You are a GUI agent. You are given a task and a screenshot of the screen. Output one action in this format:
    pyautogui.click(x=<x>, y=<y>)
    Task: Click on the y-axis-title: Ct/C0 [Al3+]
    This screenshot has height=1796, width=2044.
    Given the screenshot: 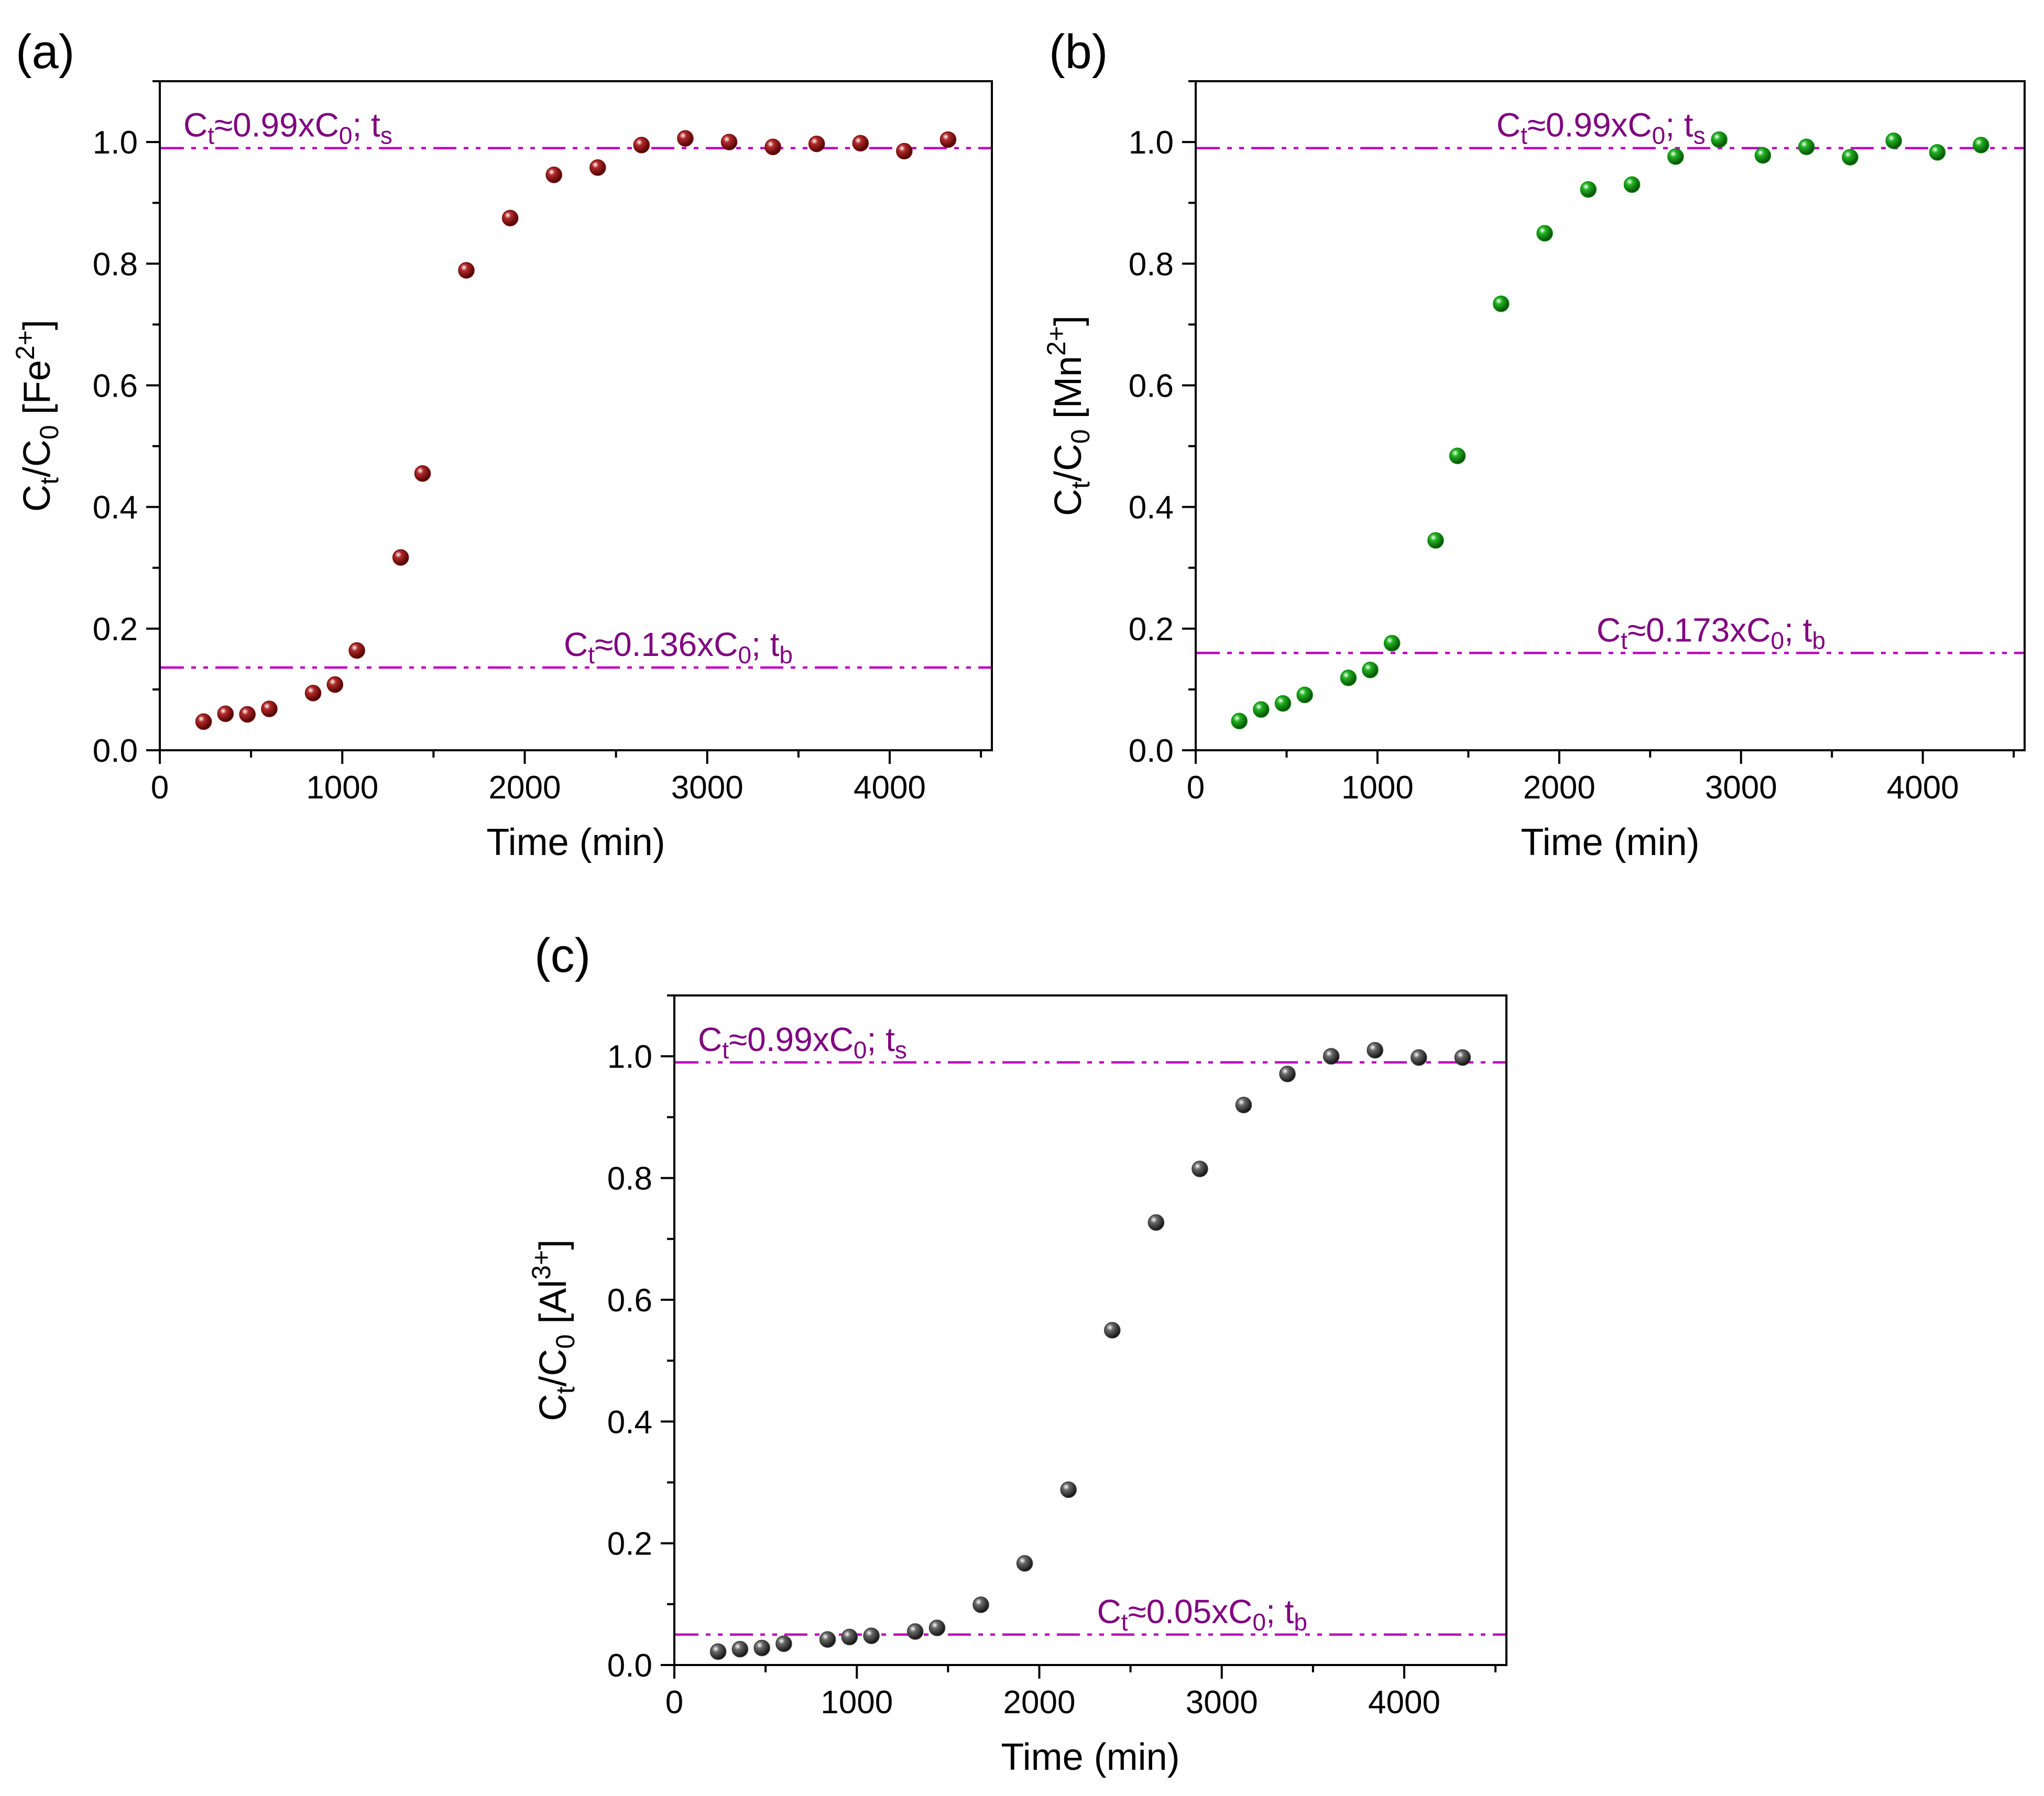 What is the action you would take?
    pyautogui.click(x=553, y=1331)
    